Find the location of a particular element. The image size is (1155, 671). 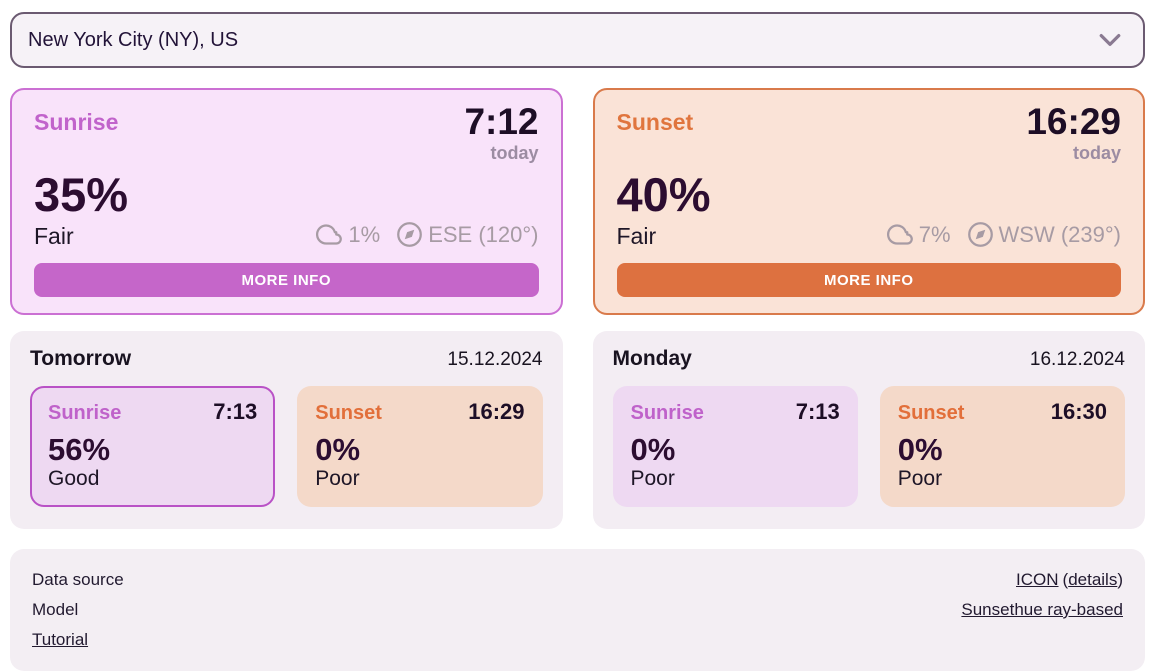

mini-card-sunrise: Sunrise 7:13 0% Poor is located at coordinates (735, 446).